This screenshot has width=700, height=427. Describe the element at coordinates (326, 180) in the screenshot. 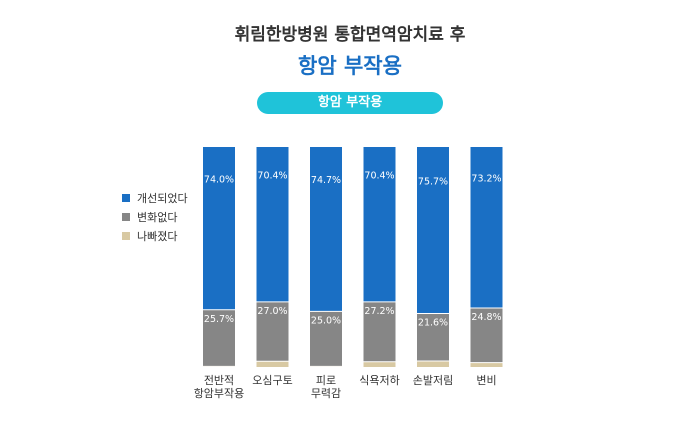

I see `data-label-improved-2: 74.7%` at that location.